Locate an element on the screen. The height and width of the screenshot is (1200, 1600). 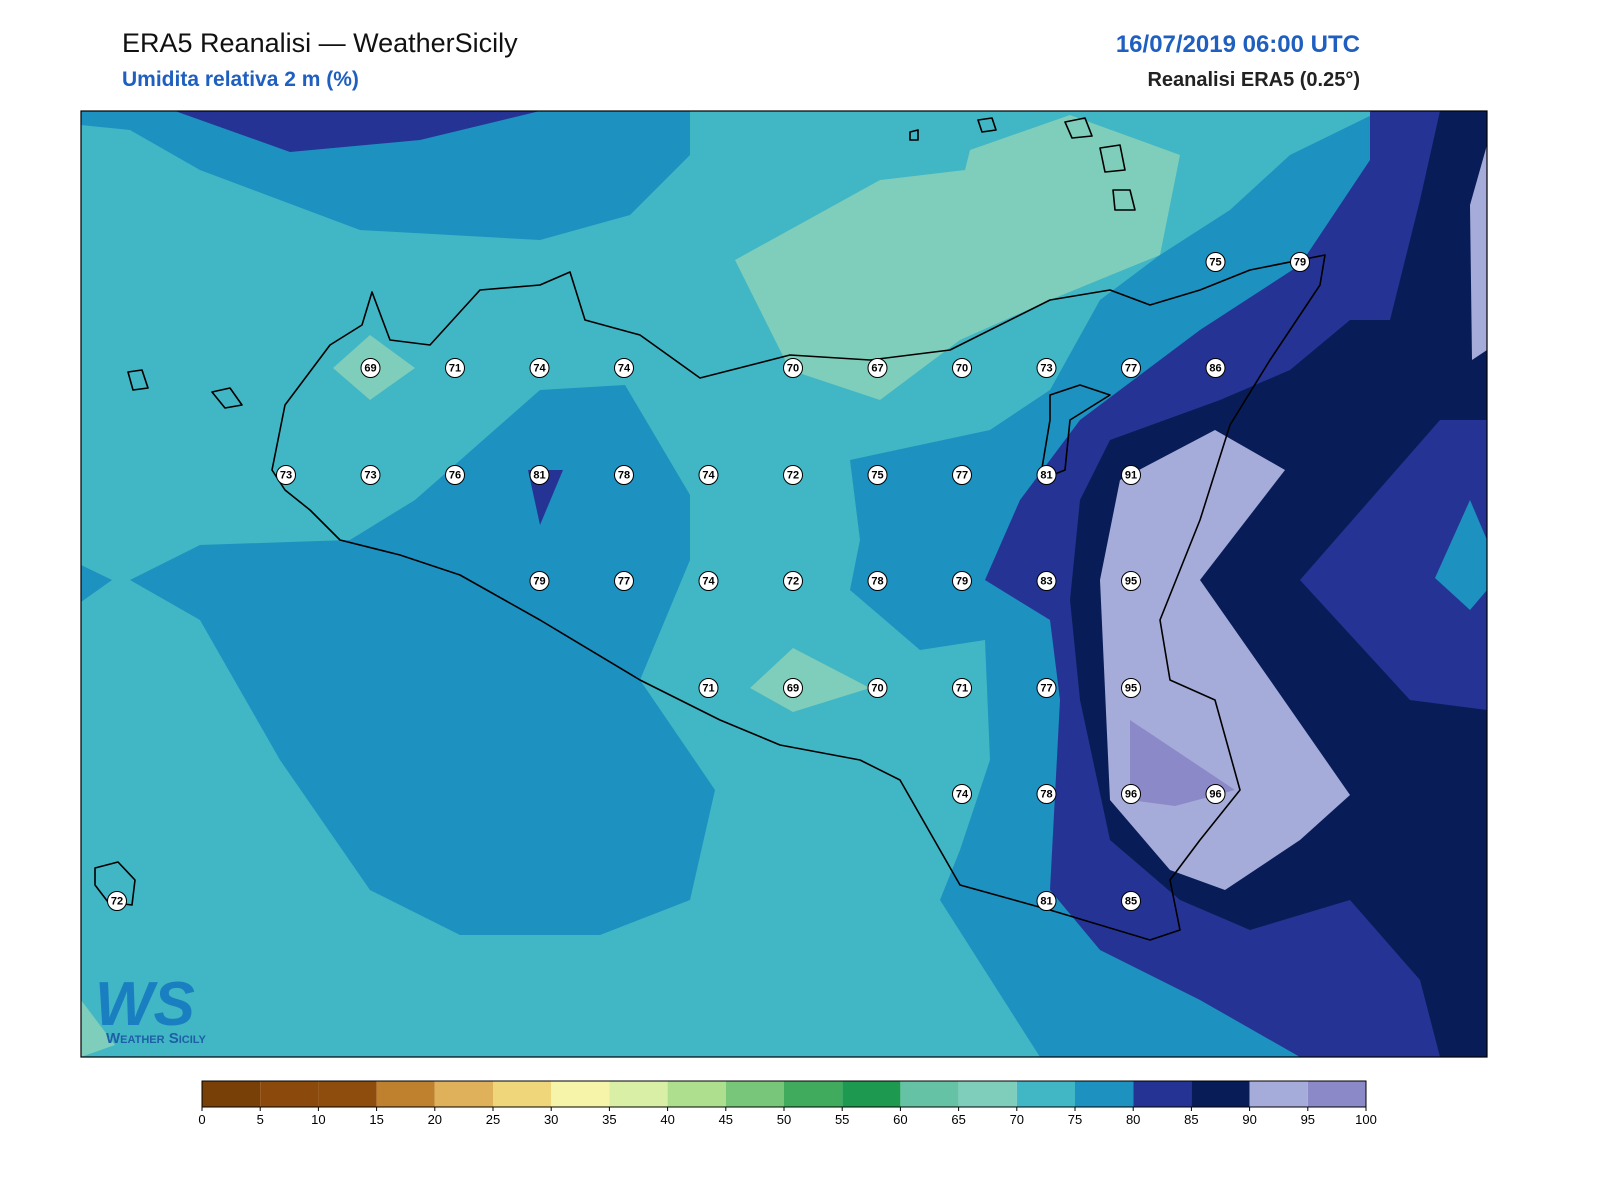
station-value: 81 is located at coordinates (539, 476).